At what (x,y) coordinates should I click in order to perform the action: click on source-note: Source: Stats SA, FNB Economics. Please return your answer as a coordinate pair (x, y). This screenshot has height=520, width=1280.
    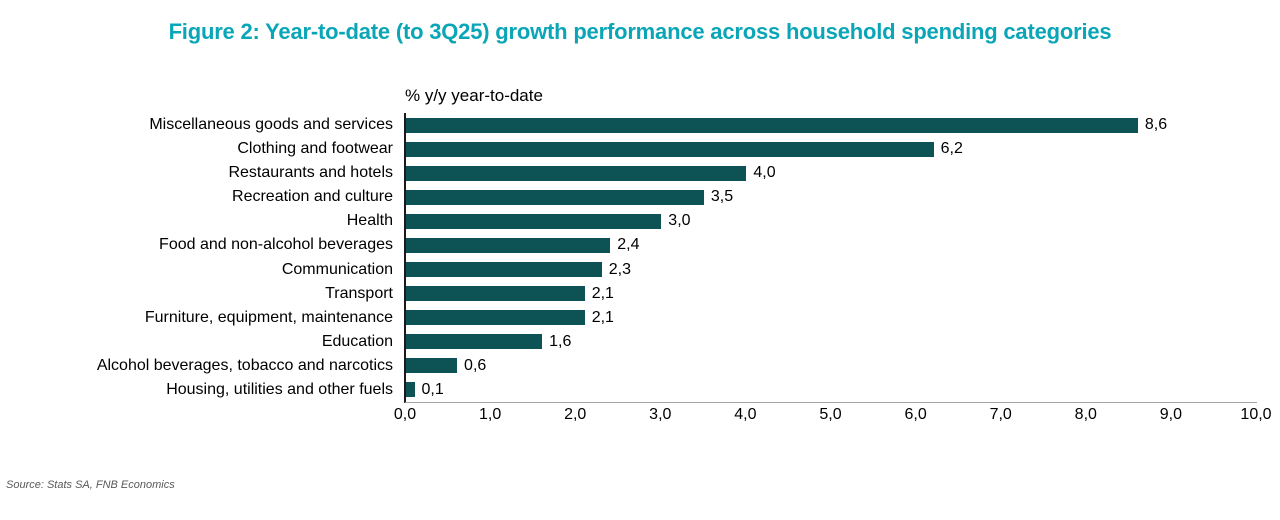
    Looking at the image, I should click on (90, 485).